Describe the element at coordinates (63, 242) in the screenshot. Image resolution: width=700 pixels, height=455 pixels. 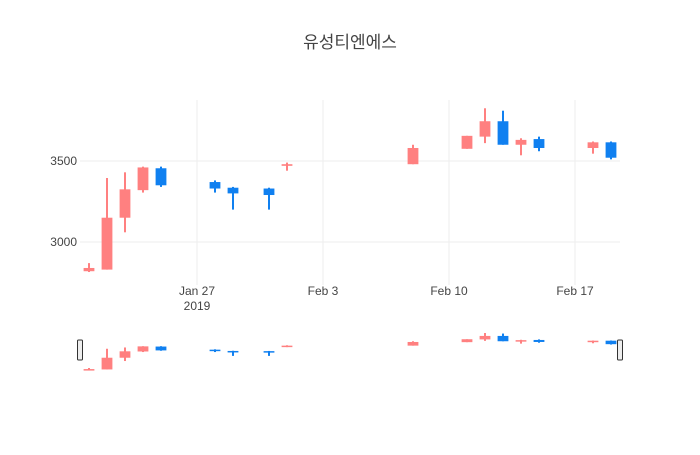
I see `y-tick-label: 3000` at that location.